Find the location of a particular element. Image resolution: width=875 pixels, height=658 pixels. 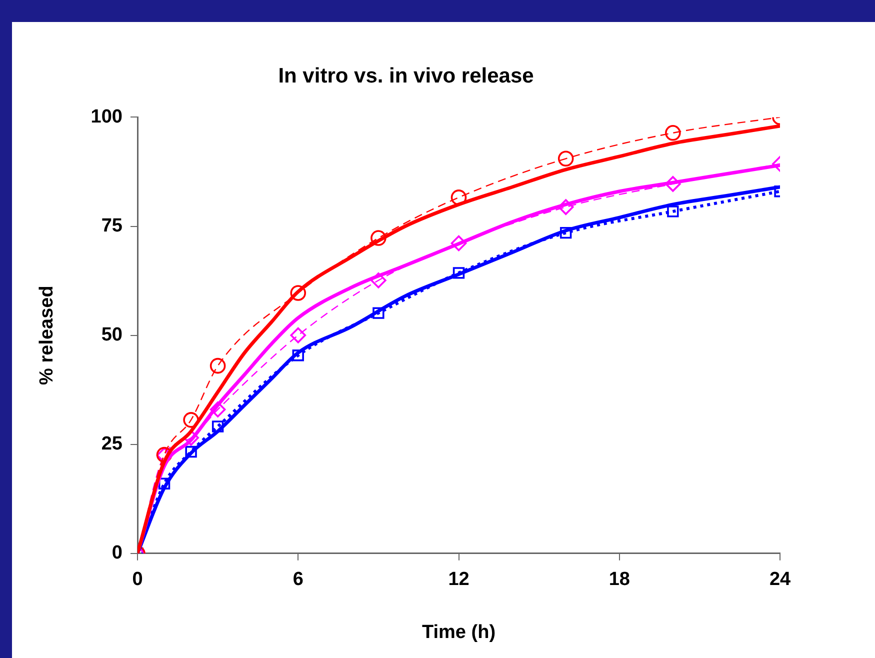

y-axis-title: % released is located at coordinates (47, 335).